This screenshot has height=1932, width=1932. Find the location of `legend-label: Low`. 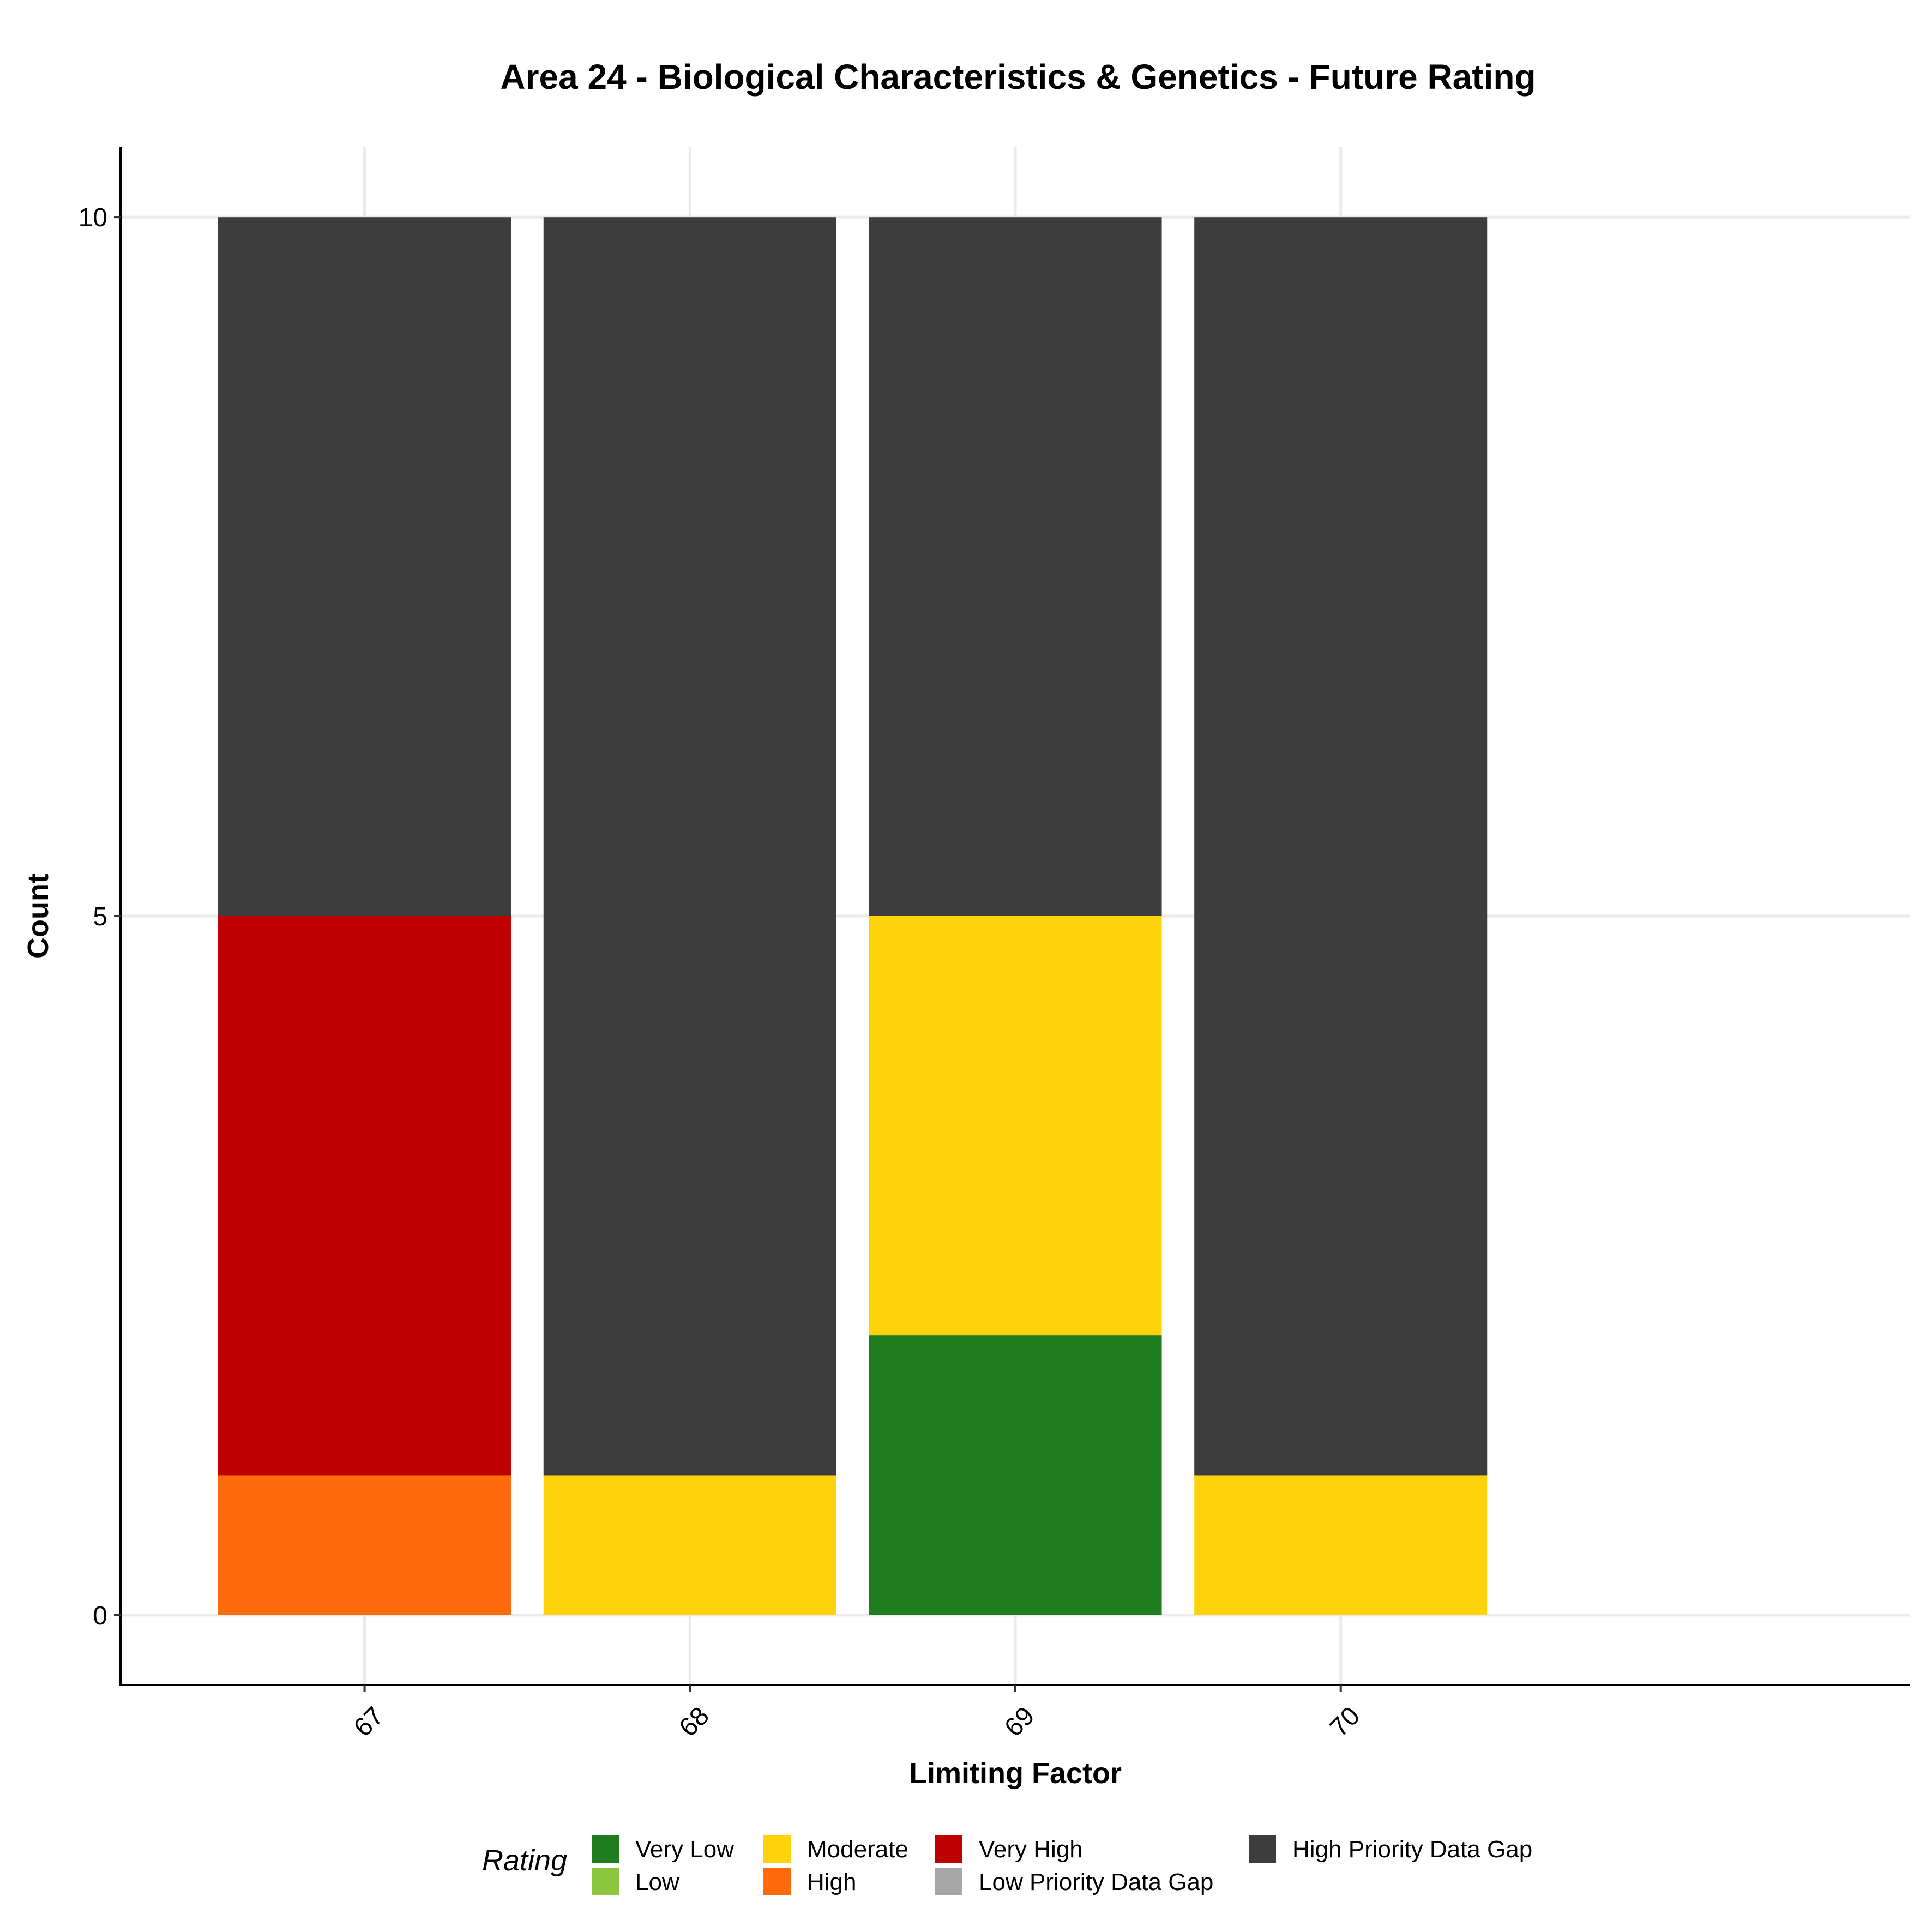

legend-label: Low is located at coordinates (657, 1882).